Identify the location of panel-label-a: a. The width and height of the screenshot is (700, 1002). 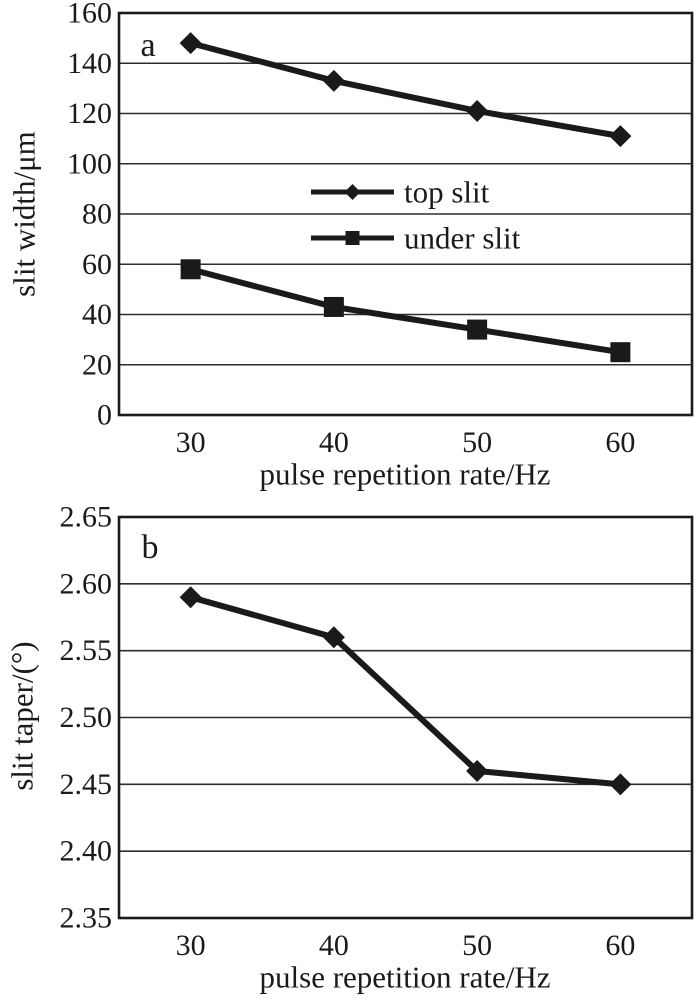
(148, 45).